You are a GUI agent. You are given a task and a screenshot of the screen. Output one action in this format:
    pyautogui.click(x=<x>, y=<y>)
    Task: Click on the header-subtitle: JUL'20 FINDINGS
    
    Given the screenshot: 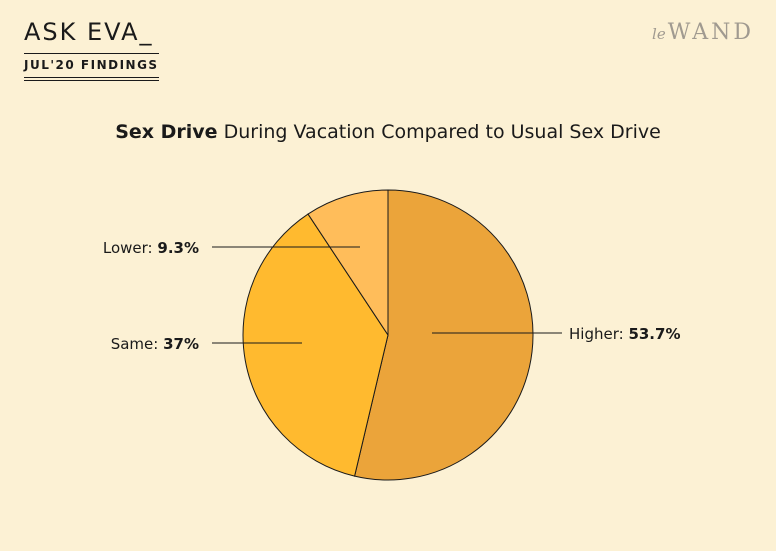 What is the action you would take?
    pyautogui.click(x=91, y=65)
    